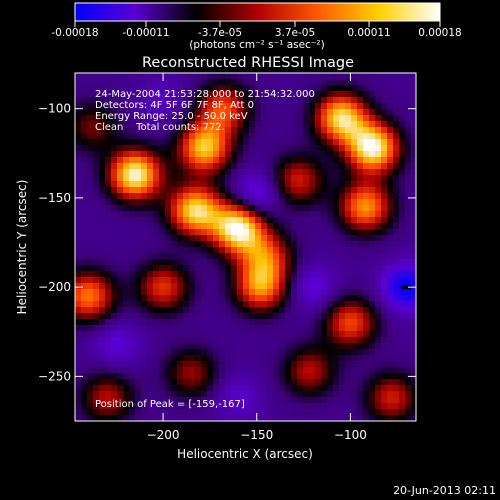 The height and width of the screenshot is (500, 500). Describe the element at coordinates (245, 454) in the screenshot. I see `x-axis-label: Heliocentric X (arcsec)` at that location.